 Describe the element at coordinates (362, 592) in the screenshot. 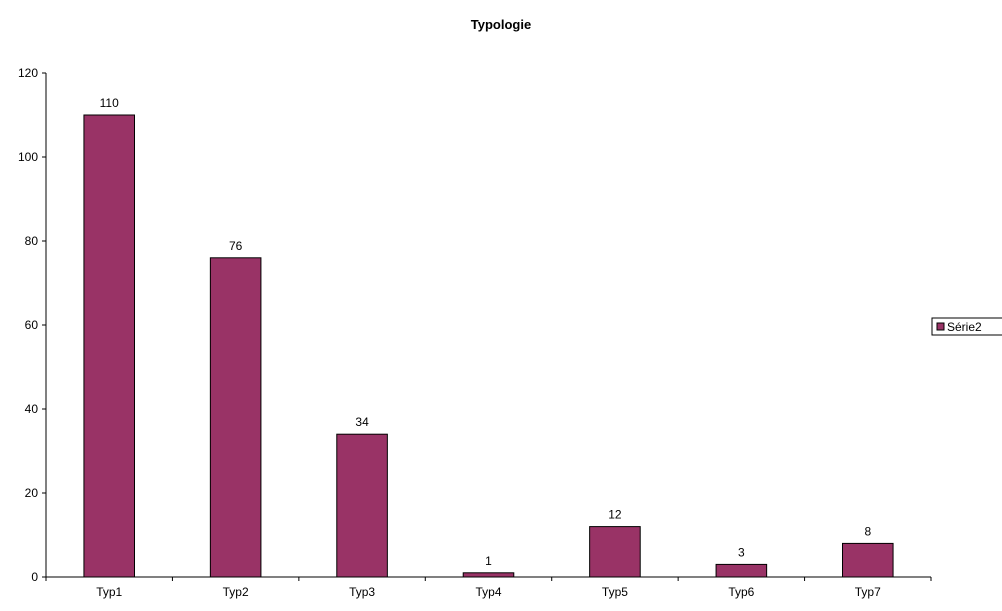

I see `x-tick-label: Typ3` at that location.